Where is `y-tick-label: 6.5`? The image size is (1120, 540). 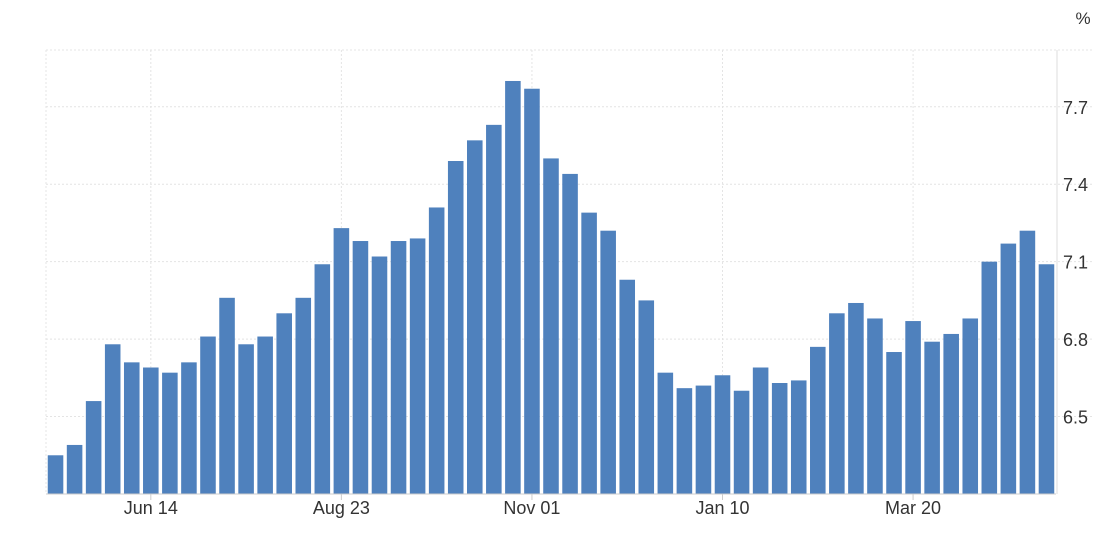
y-tick-label: 6.5 is located at coordinates (1075, 418).